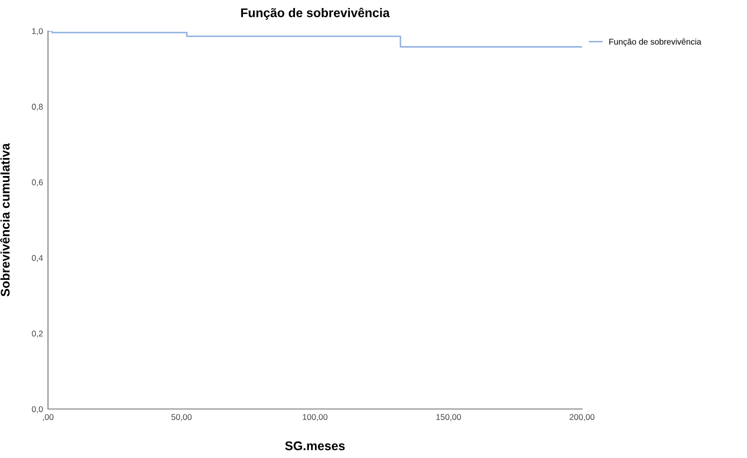 This screenshot has width=747, height=458. Describe the element at coordinates (37, 182) in the screenshot. I see `y-tick-label: 0,6` at that location.